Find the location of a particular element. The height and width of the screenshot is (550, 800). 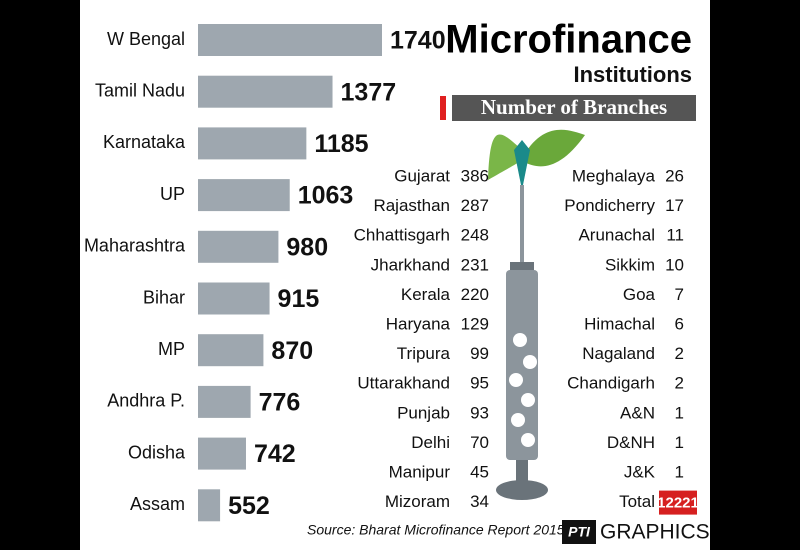

value-label: 1740 is located at coordinates (418, 41).